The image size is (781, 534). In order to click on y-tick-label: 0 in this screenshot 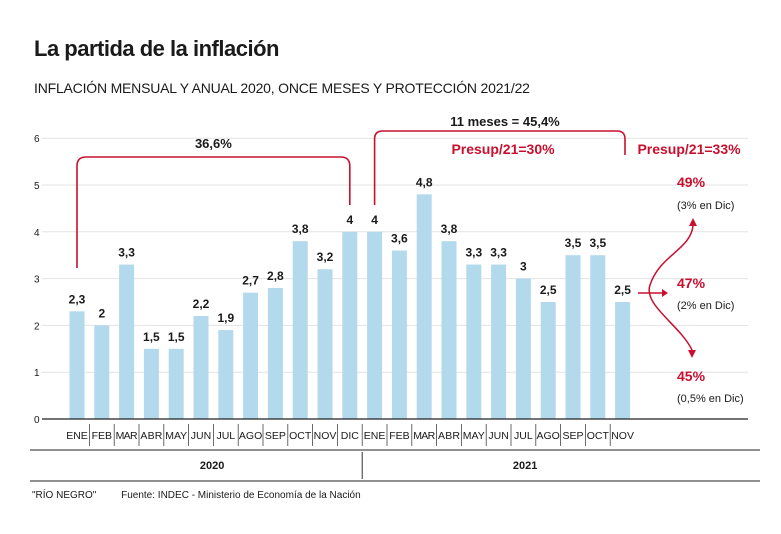, I will do `click(37, 420)`.